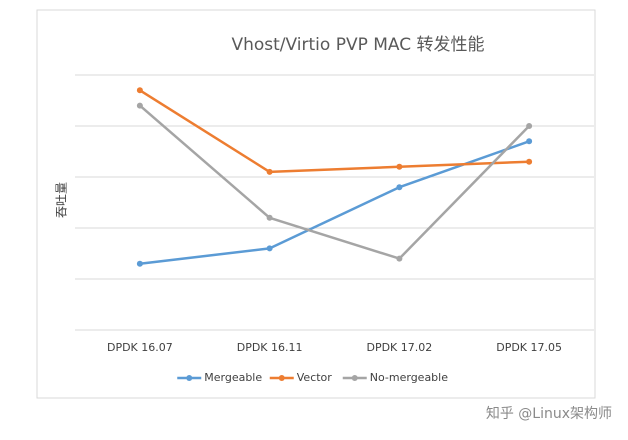  Describe the element at coordinates (233, 377) in the screenshot. I see `legend-label: Mergeable` at that location.